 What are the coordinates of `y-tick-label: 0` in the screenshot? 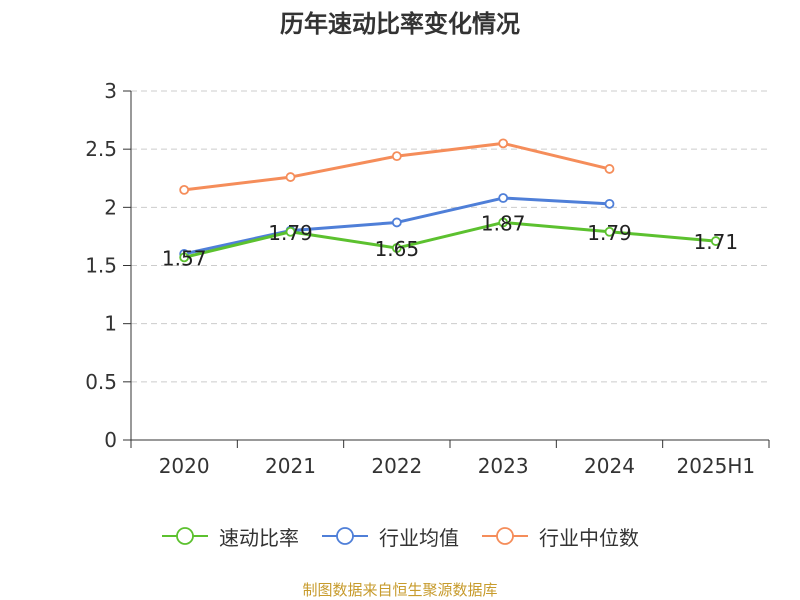 It's located at (110, 440).